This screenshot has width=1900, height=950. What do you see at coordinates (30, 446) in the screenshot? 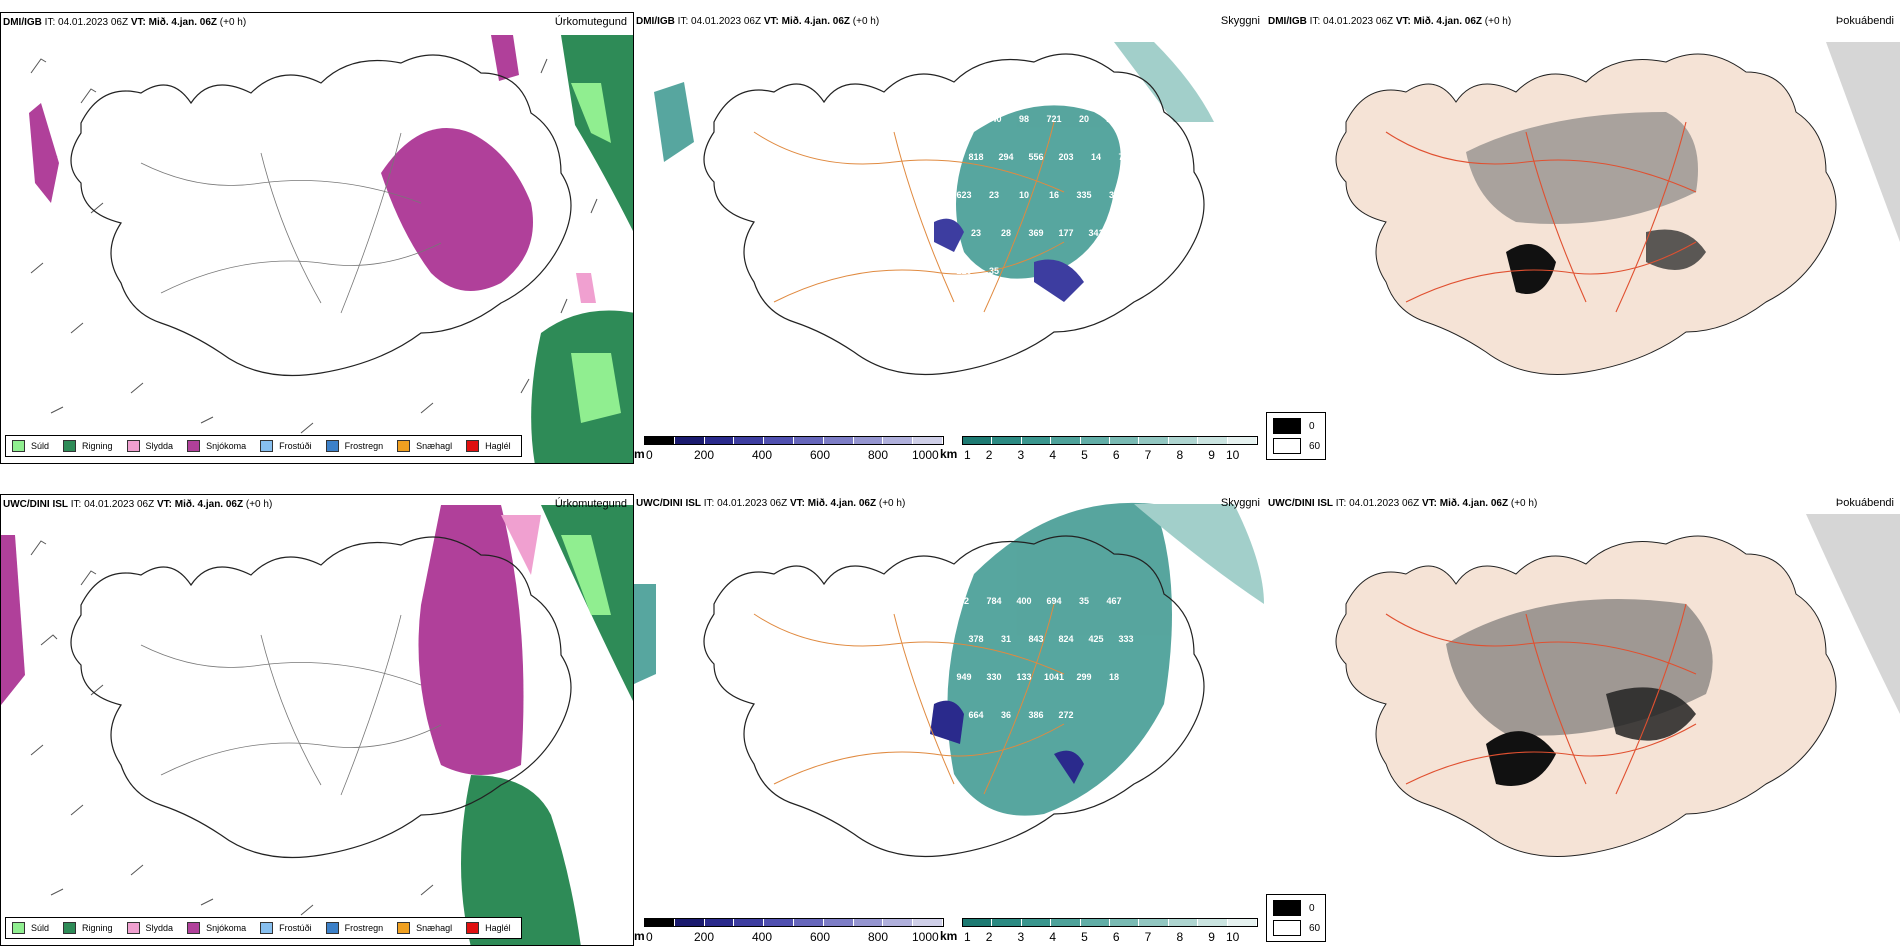
I see `legend-item: Súld` at bounding box center [30, 446].